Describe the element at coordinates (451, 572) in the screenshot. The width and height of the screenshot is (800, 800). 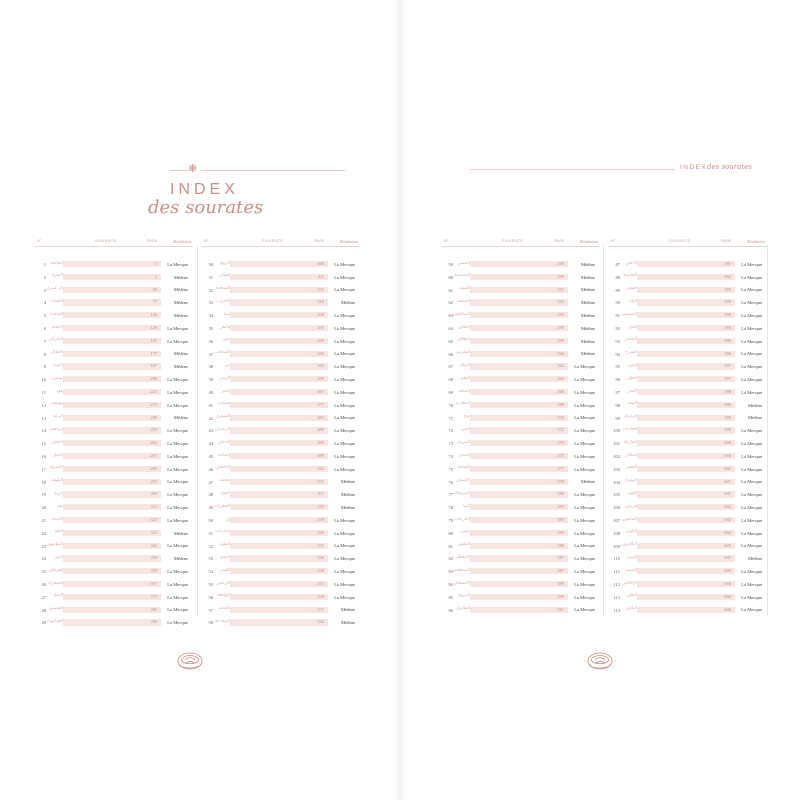
I see `surah-number: 83` at that location.